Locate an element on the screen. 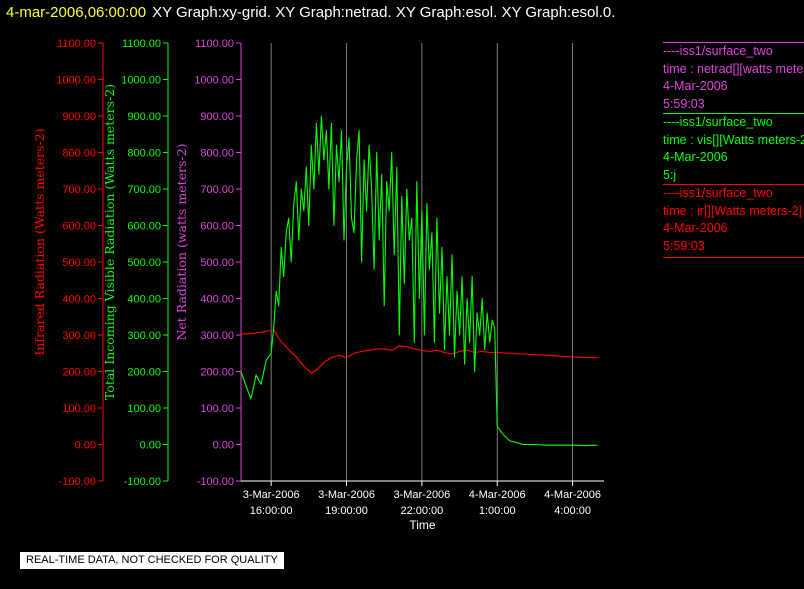  y-axis-label: Net Radiation (watts meters-2) is located at coordinates (181, 241).